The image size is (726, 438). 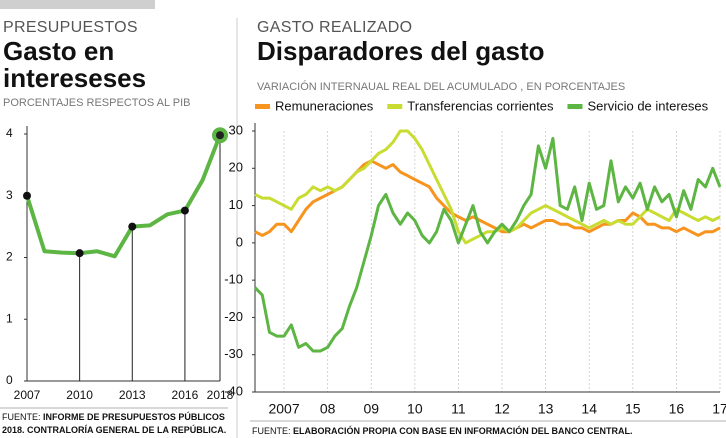 I want to click on x-tick-label: 14, so click(x=589, y=409).